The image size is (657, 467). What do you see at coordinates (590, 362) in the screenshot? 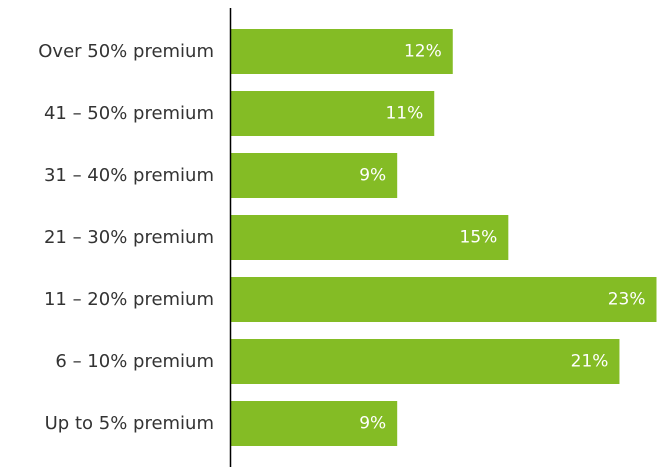
I see `value-label-6: 21%` at bounding box center [590, 362].